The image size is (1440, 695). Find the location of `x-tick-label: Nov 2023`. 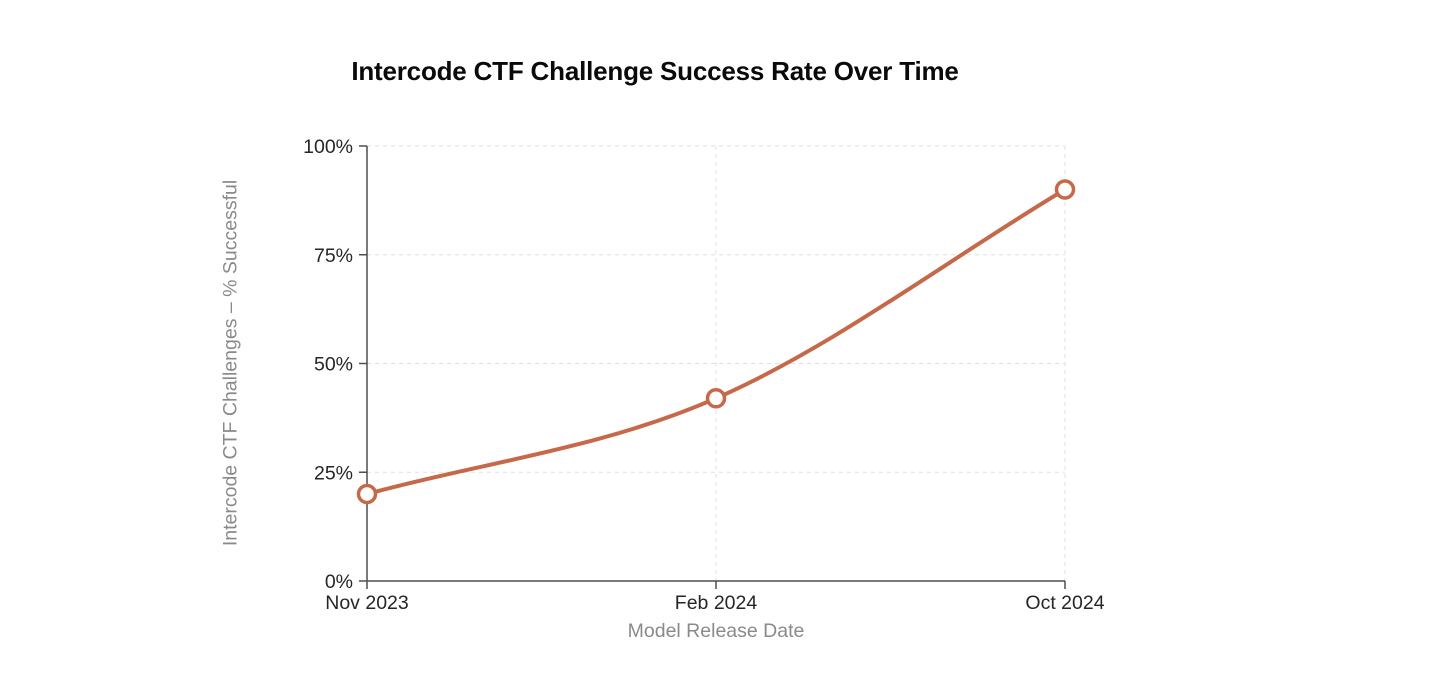

x-tick-label: Nov 2023 is located at coordinates (366, 603).